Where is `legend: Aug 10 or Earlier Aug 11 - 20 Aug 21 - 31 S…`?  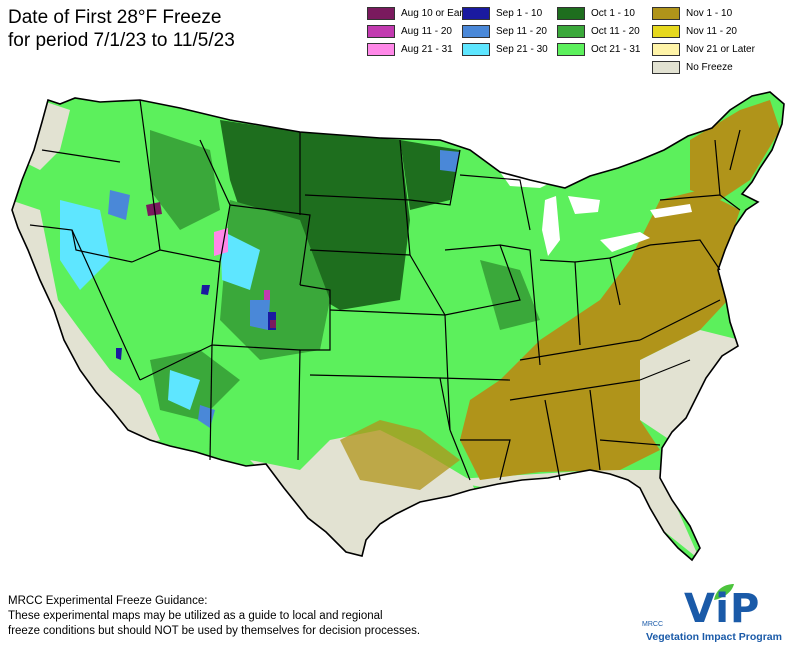
legend: Aug 10 or Earlier Aug 11 - 20 Aug 21 - 31 S… is located at coordinates (561, 40).